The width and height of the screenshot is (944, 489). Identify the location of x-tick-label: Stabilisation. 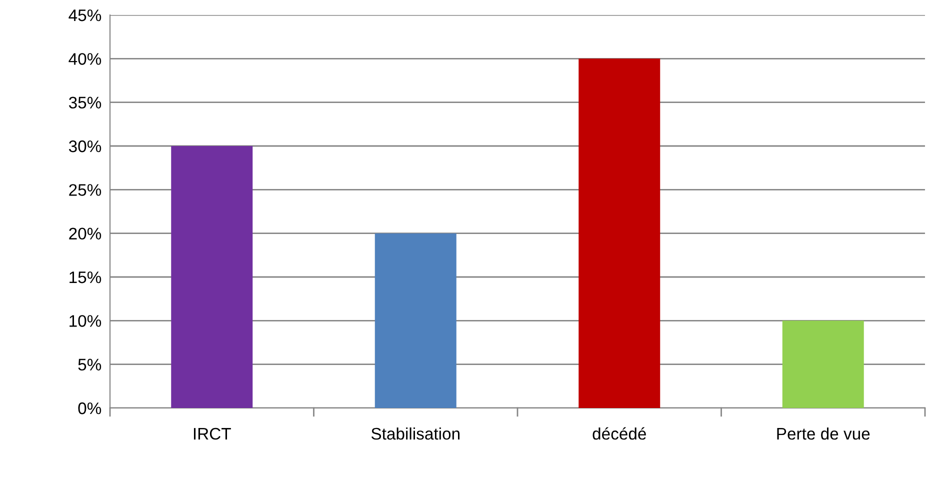
(415, 433).